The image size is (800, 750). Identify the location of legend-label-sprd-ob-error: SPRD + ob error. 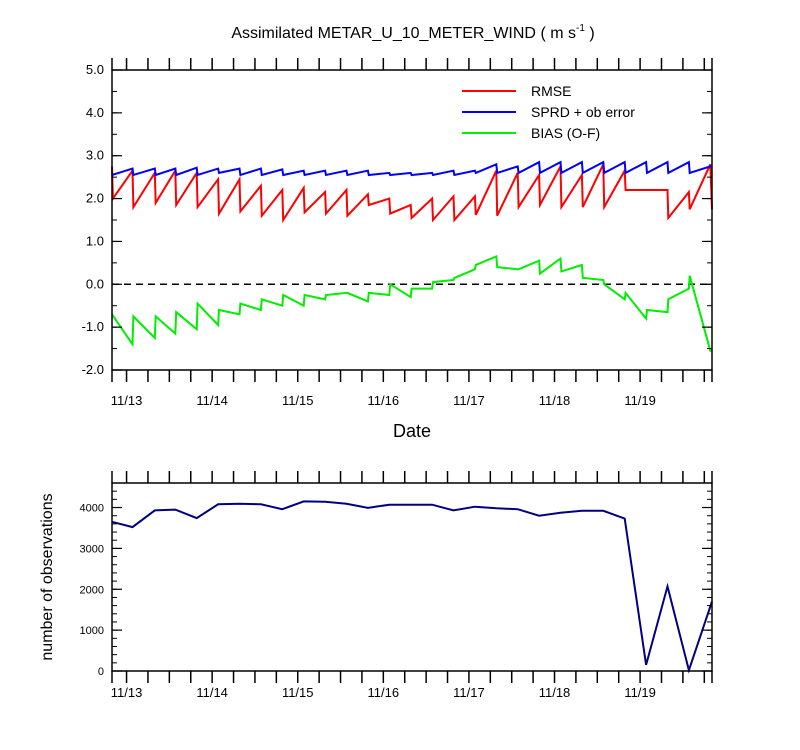
(583, 112).